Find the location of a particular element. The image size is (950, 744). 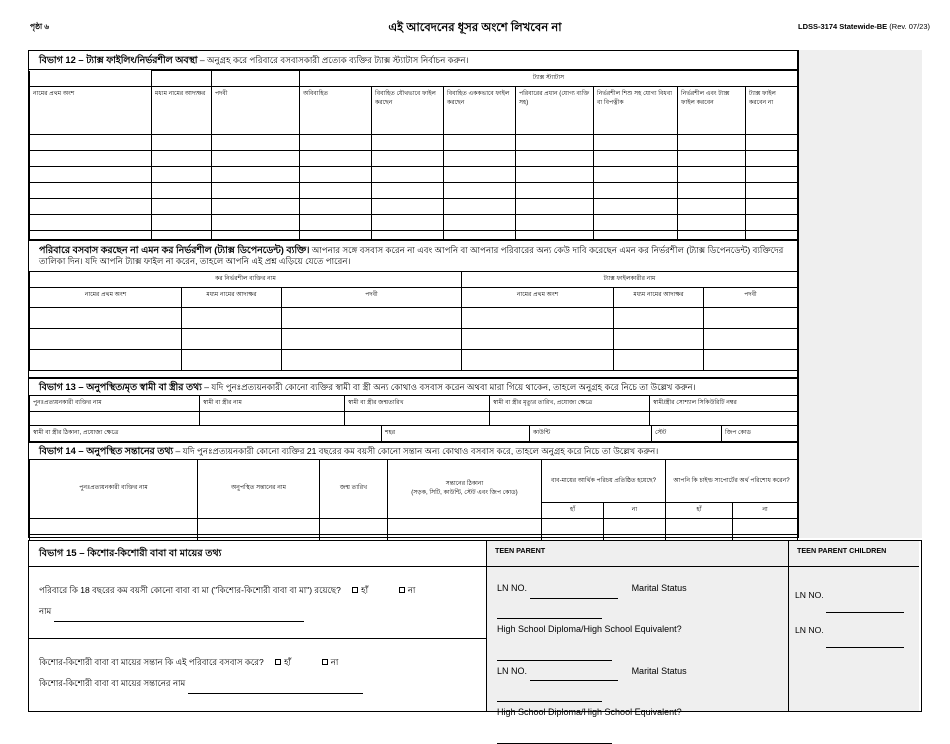

question-2-yes-checkbox is located at coordinates (278, 662).